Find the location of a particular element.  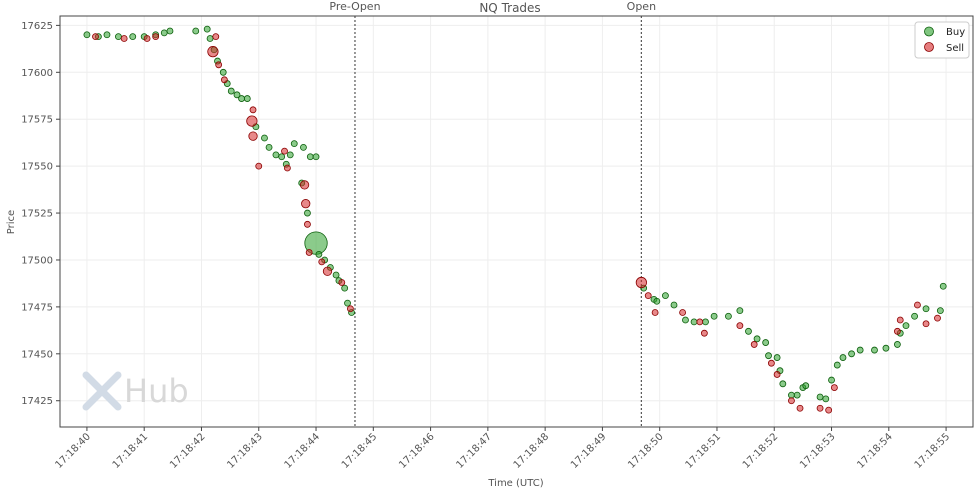

x-tick-label: 17:18:51 is located at coordinates (704, 451).